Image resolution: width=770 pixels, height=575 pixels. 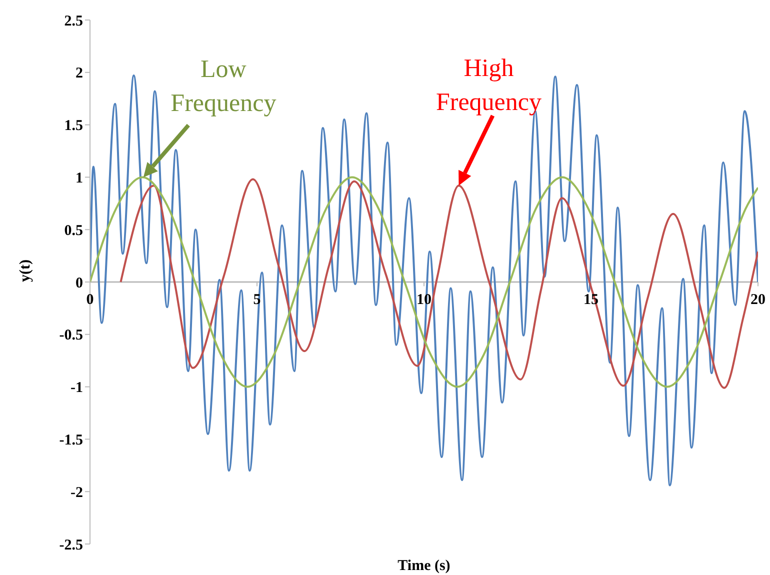 I want to click on y-tick-label: -0.5, so click(x=71, y=336).